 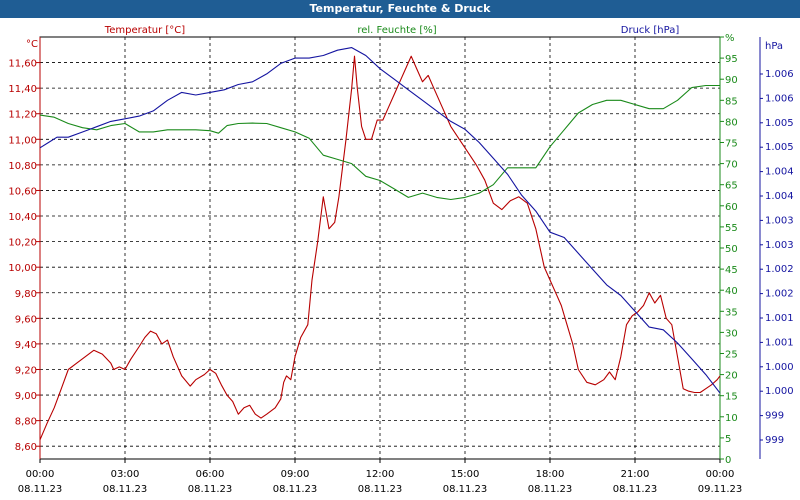 What do you see at coordinates (731, 228) in the screenshot?
I see `humidity-tick-label: 55` at bounding box center [731, 228].